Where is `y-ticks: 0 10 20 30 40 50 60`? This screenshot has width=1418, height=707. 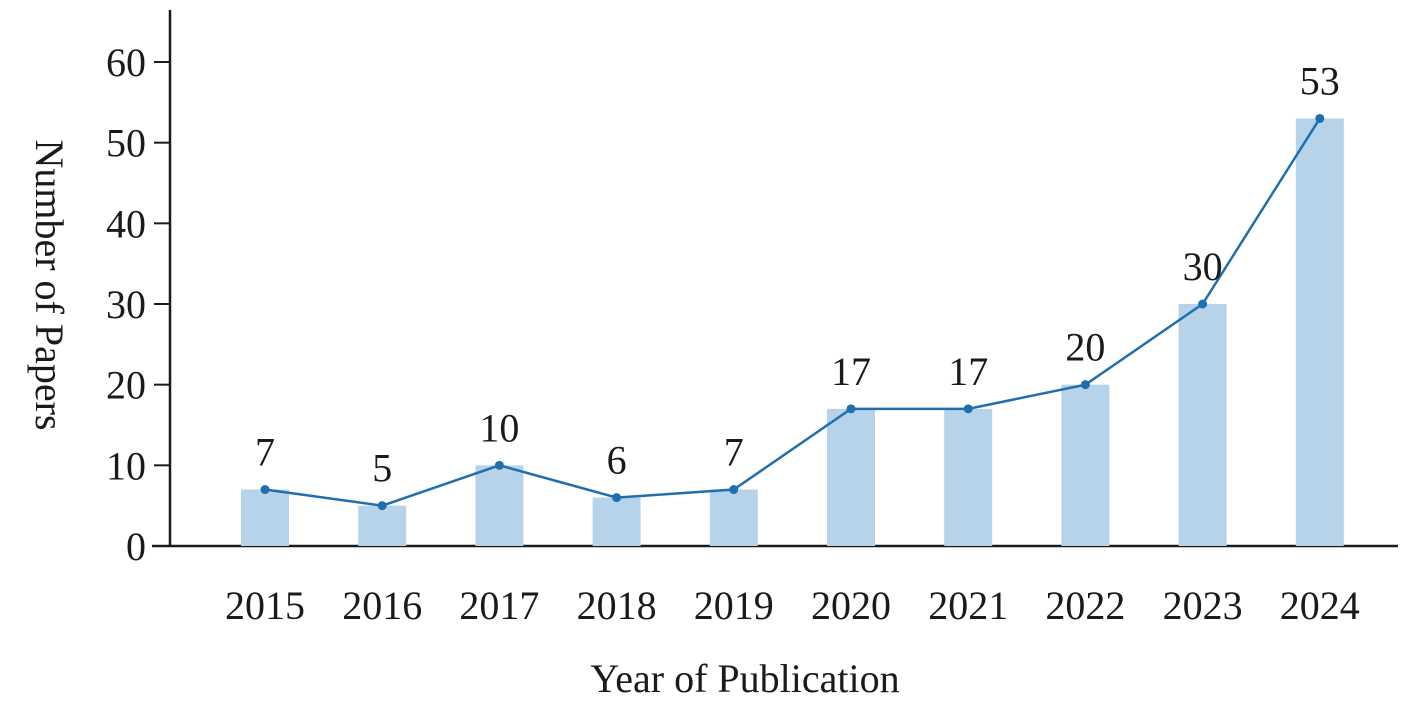
y-ticks: 0 10 20 30 40 50 60 is located at coordinates (138, 304).